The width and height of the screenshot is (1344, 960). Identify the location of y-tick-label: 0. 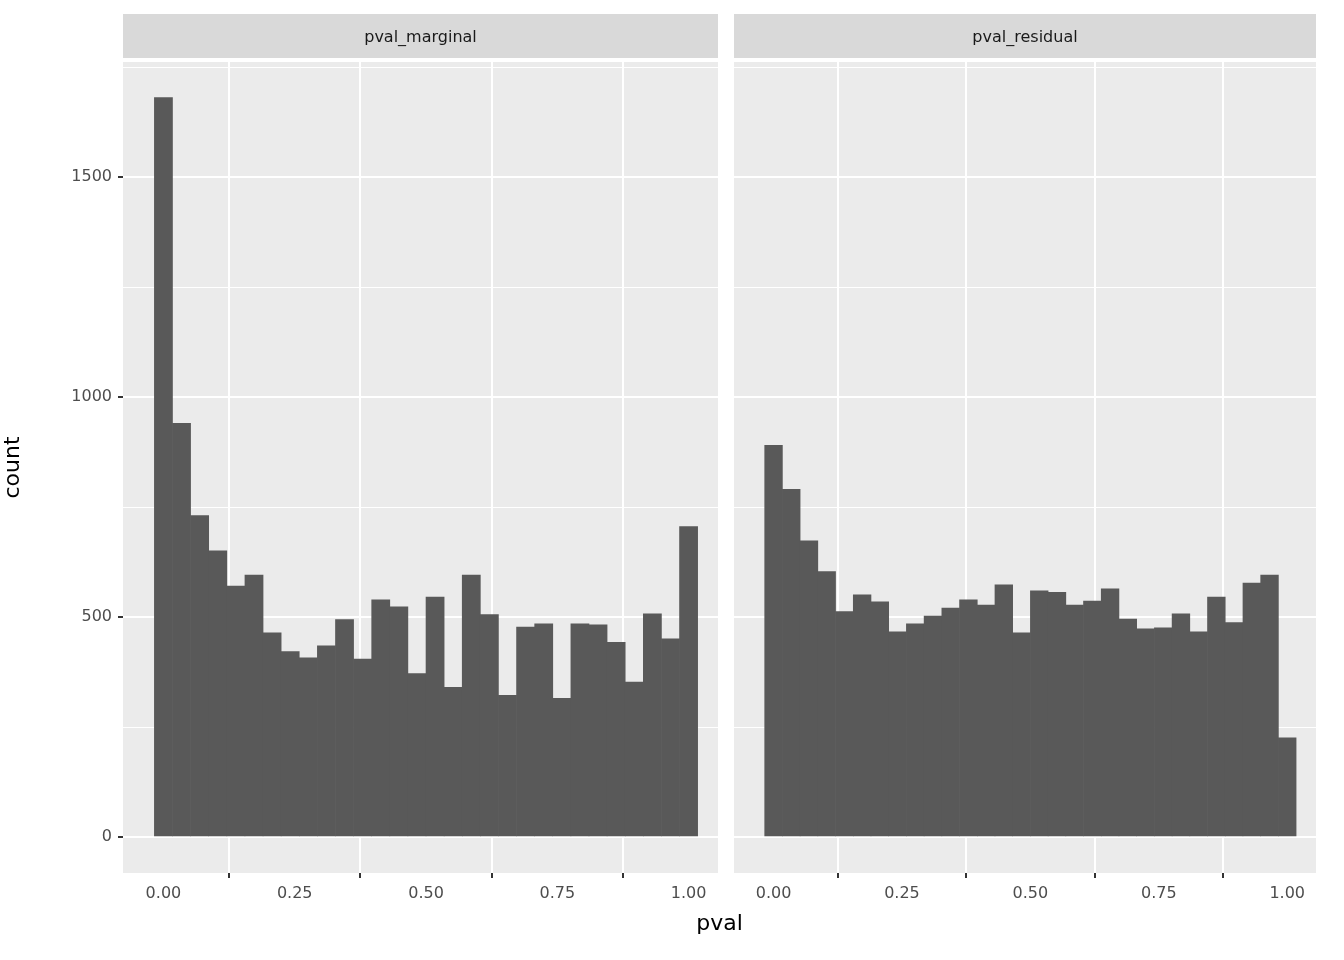
(106, 836).